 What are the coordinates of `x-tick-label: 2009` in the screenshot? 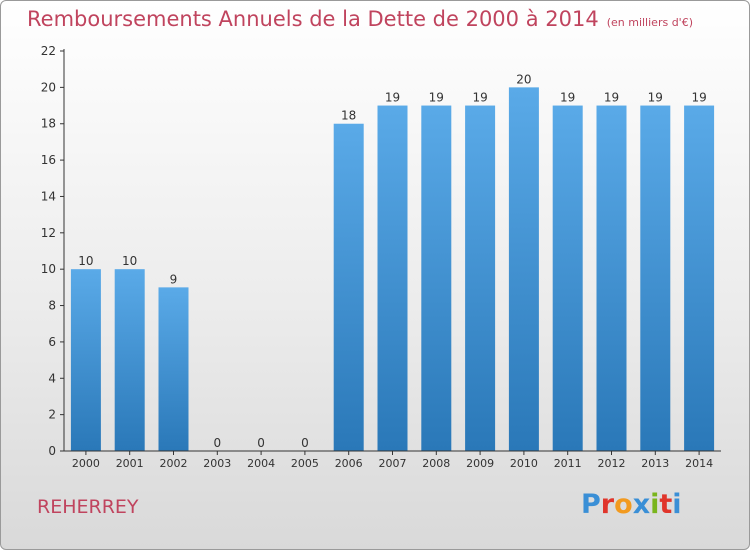 It's located at (480, 463).